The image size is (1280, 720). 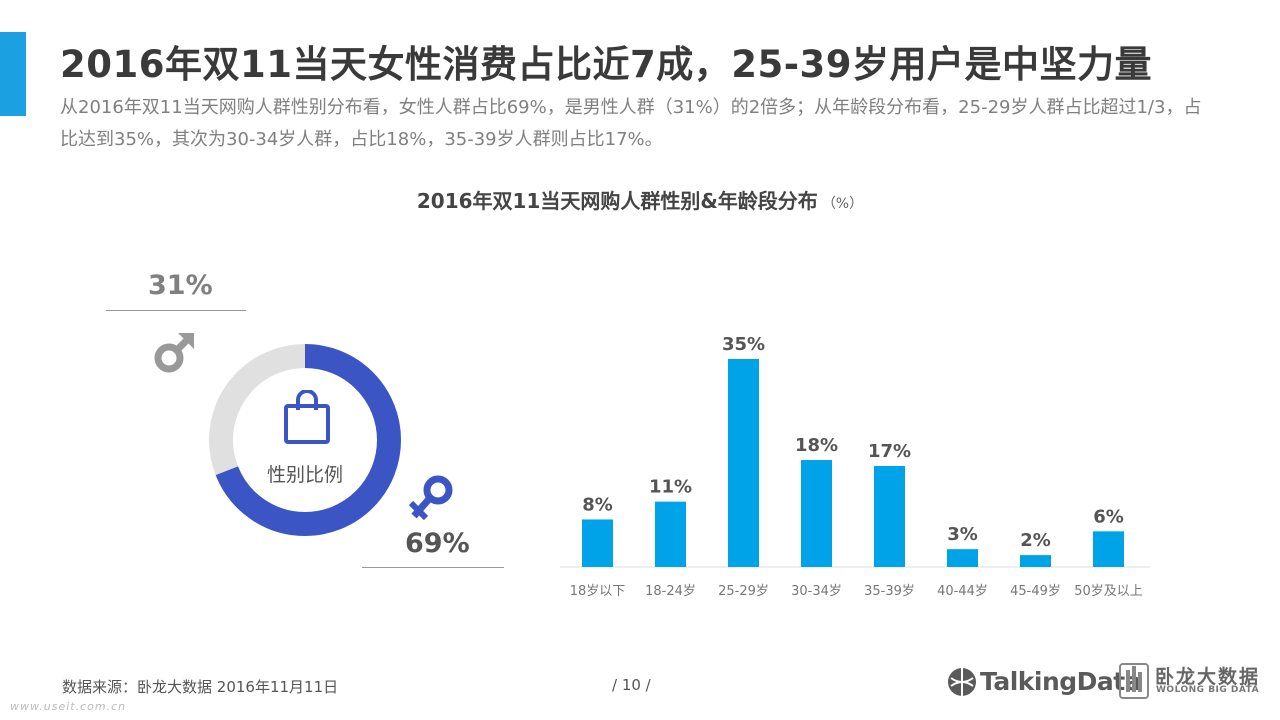 What do you see at coordinates (1061, 681) in the screenshot?
I see `talkingdata-logo-text: TalkingData` at bounding box center [1061, 681].